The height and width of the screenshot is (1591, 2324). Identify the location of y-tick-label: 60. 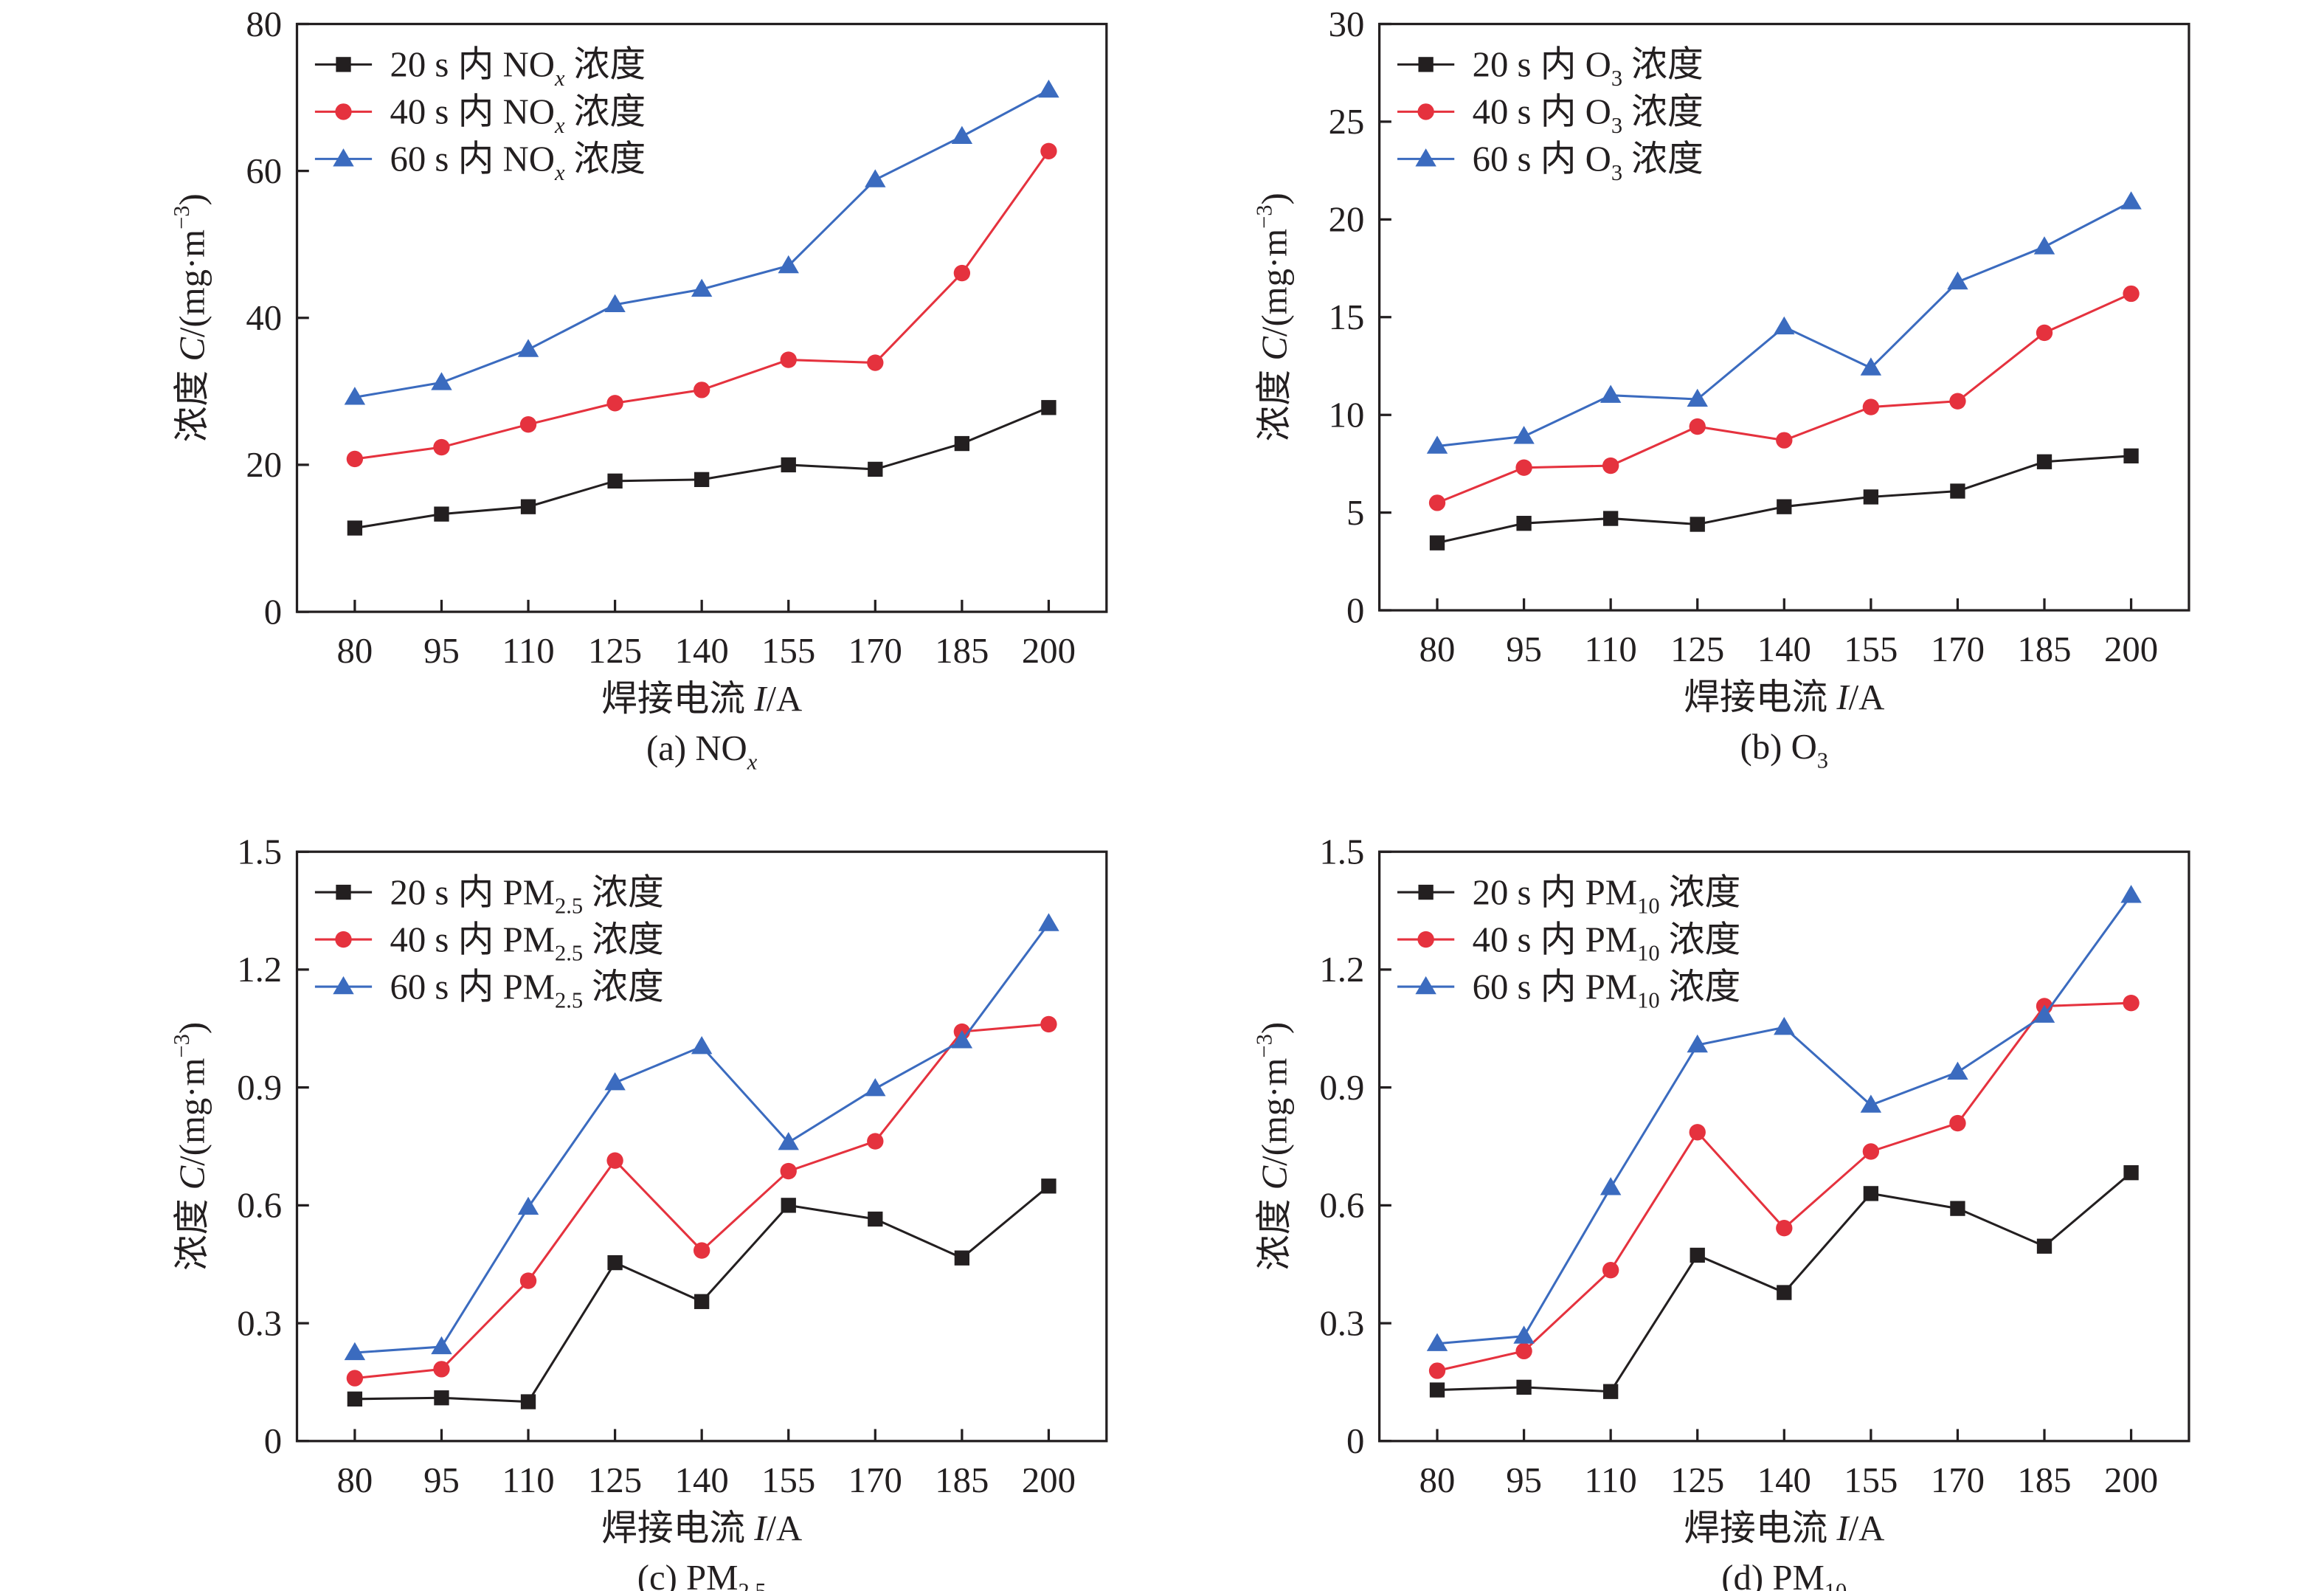
(264, 171).